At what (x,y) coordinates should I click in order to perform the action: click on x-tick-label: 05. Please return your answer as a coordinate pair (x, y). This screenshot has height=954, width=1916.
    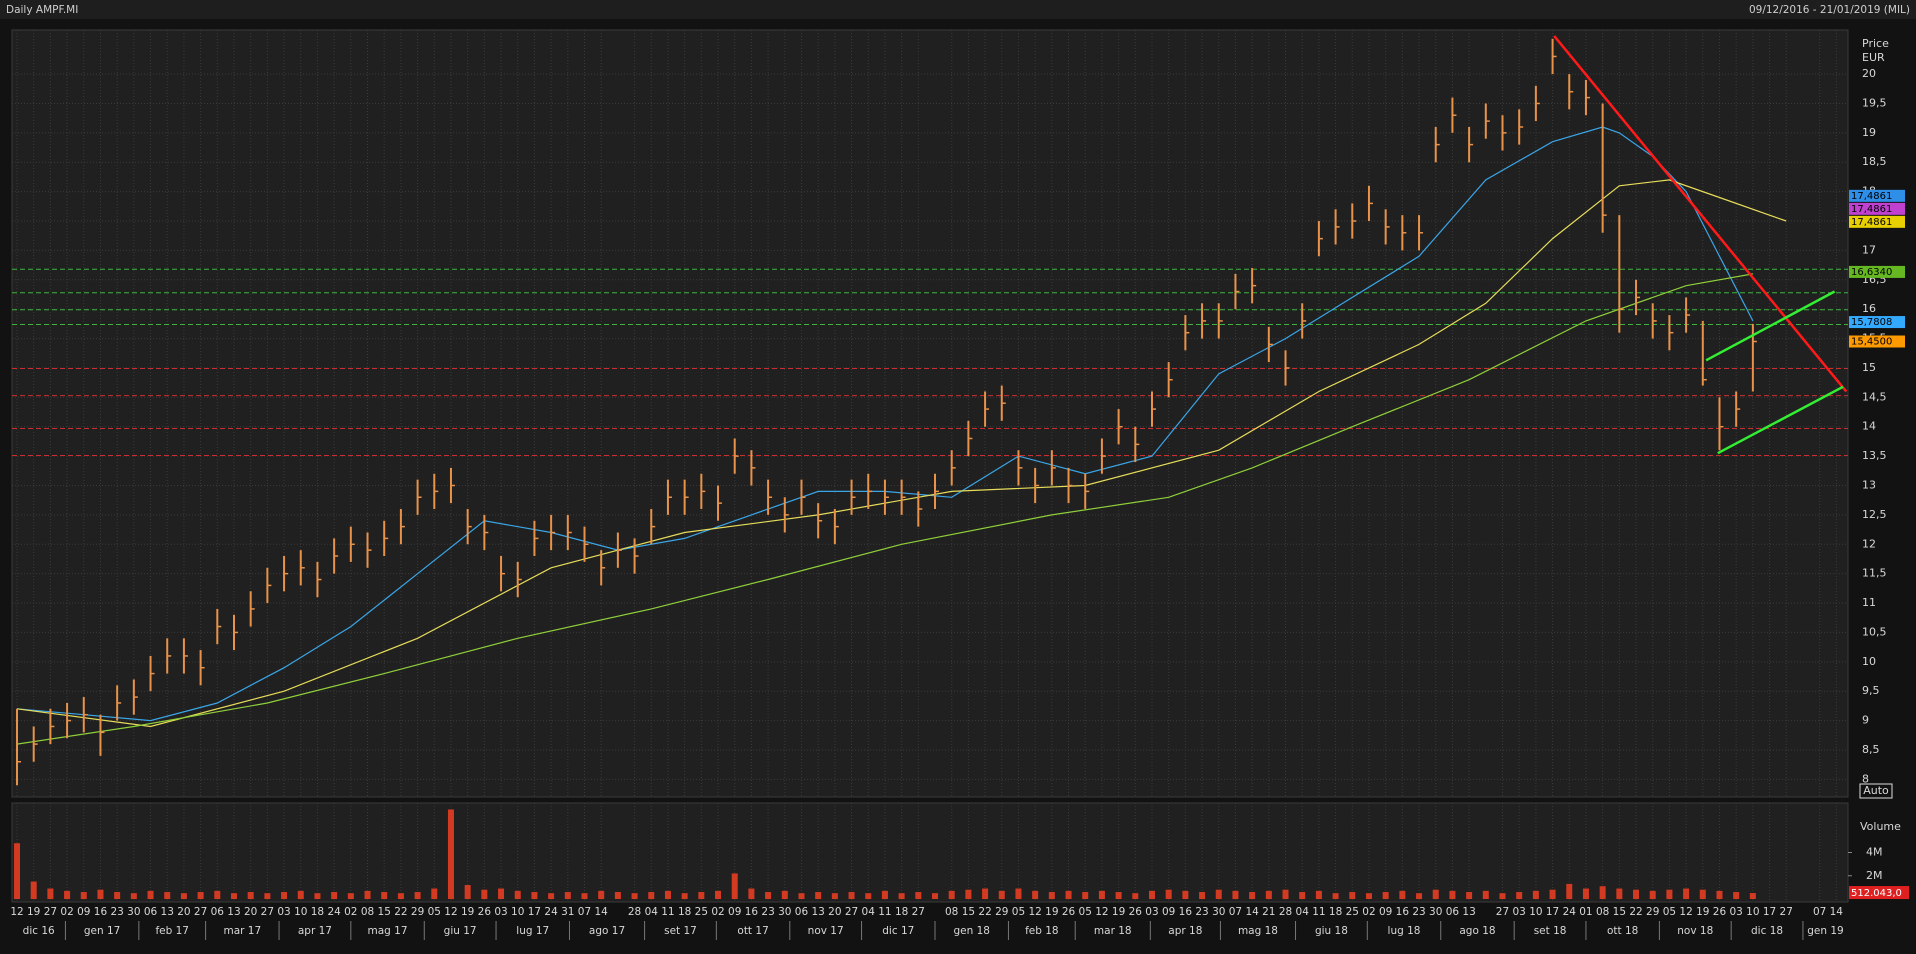
    Looking at the image, I should click on (1669, 912).